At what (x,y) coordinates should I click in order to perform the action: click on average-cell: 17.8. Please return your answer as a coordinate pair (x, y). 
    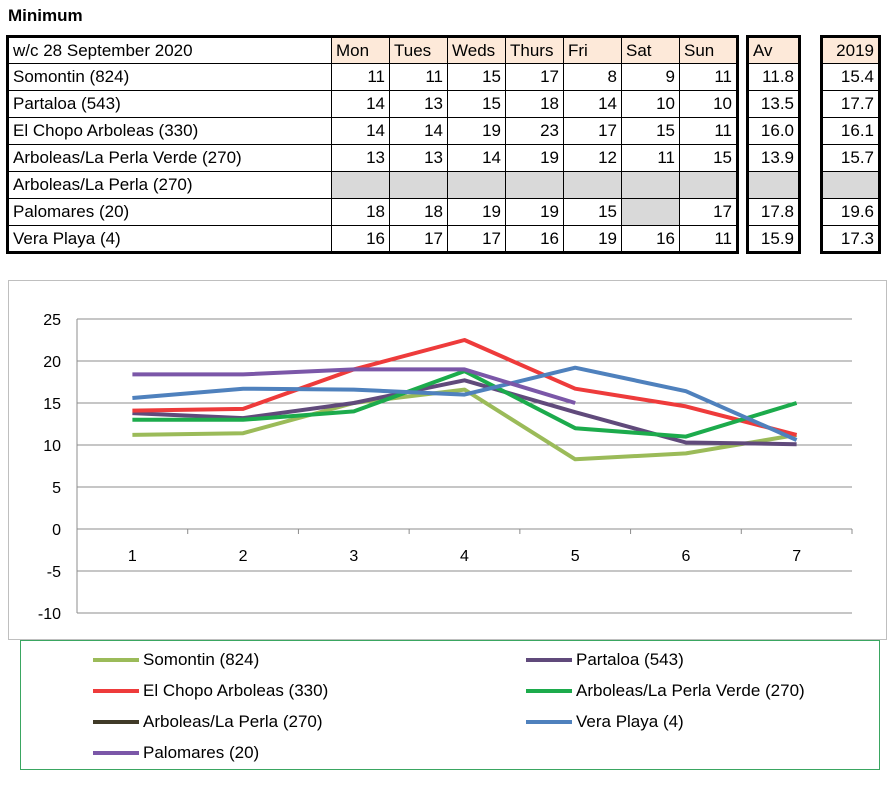
    Looking at the image, I should click on (773, 212).